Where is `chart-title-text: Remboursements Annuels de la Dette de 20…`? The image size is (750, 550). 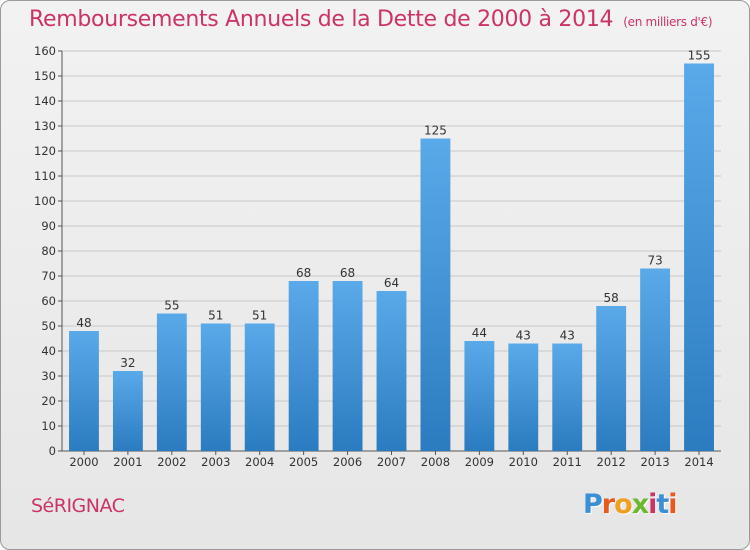 chart-title-text: Remboursements Annuels de la Dette de 20… is located at coordinates (321, 19).